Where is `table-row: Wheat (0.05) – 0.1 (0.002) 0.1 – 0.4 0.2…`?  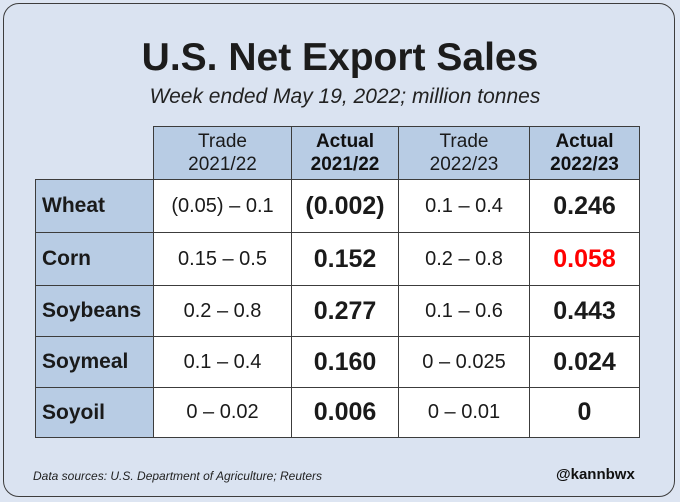
table-row: Wheat (0.05) – 0.1 (0.002) 0.1 – 0.4 0.2… is located at coordinates (337, 206).